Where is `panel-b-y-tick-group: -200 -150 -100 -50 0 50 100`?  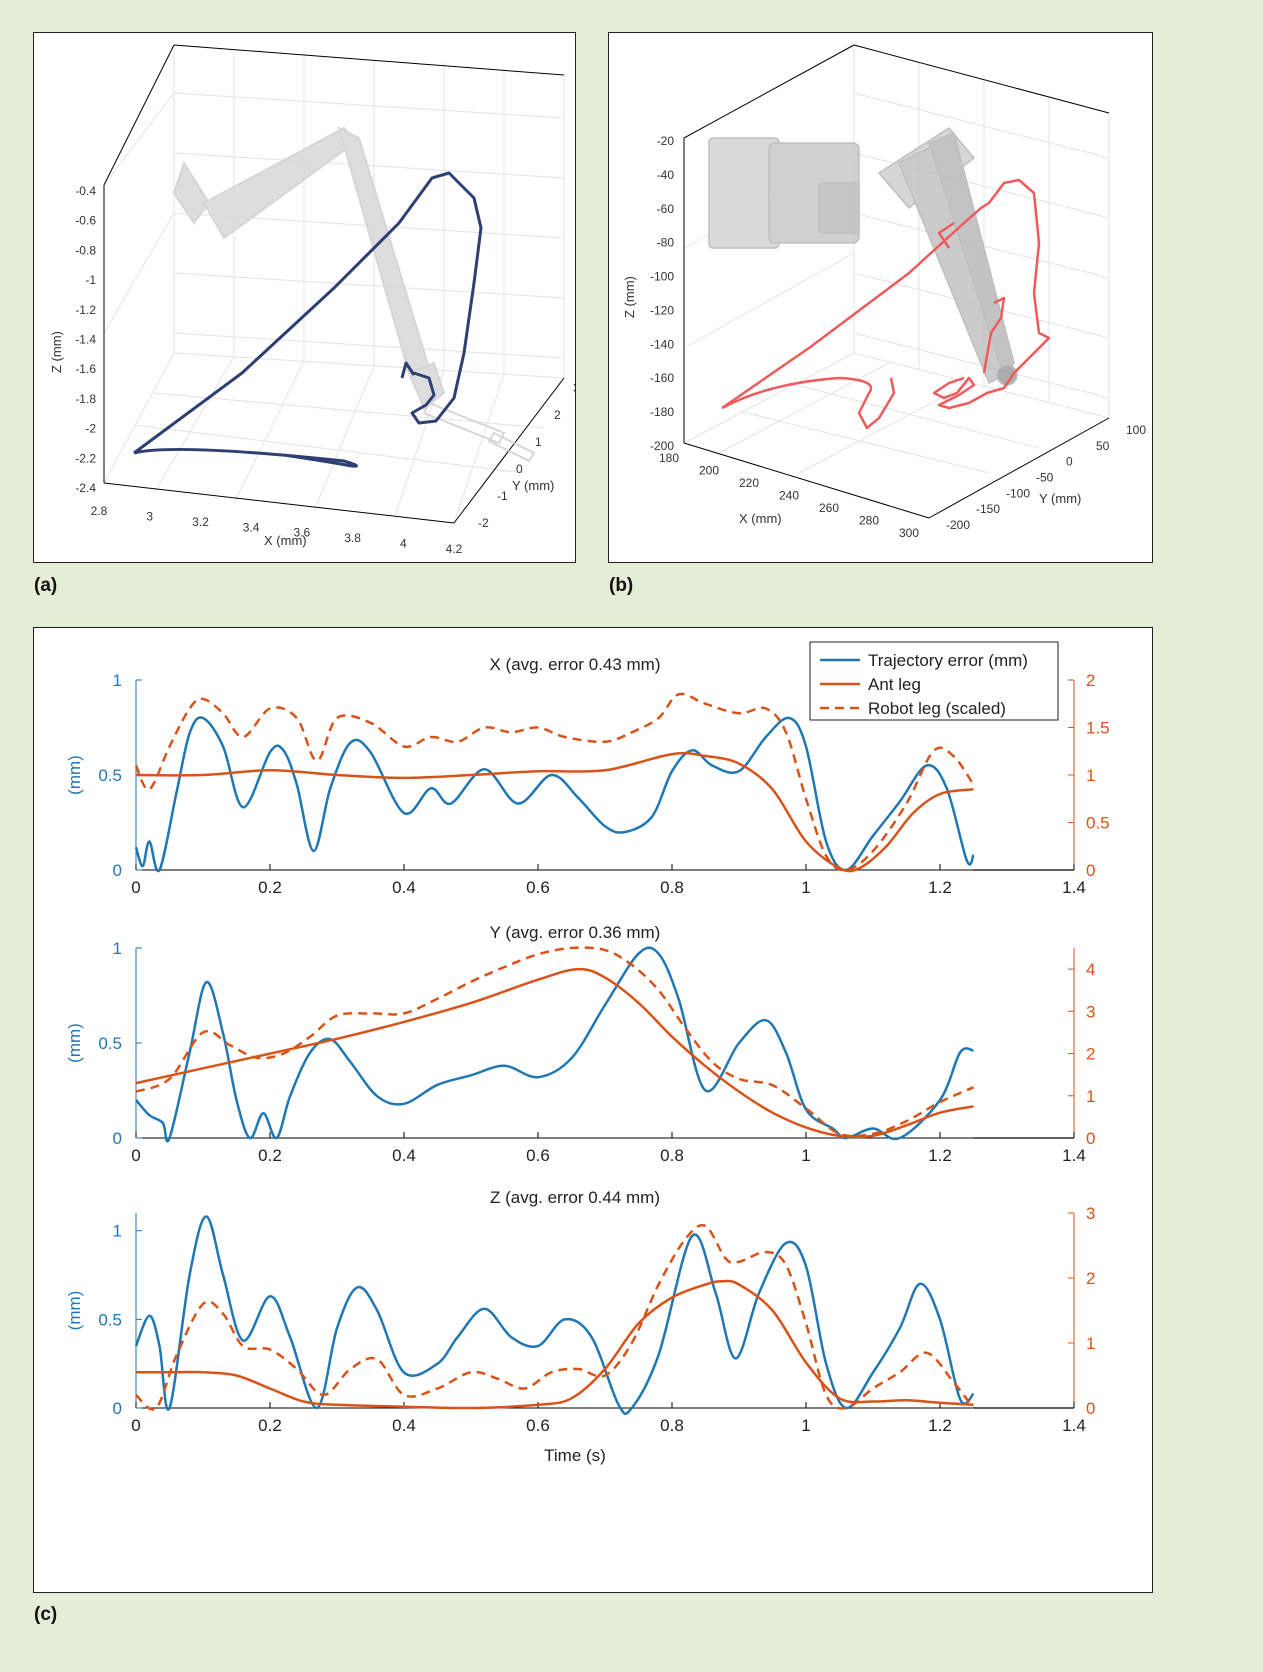
panel-b-y-tick-group: -200 -150 -100 -50 0 50 100 is located at coordinates (1046, 477).